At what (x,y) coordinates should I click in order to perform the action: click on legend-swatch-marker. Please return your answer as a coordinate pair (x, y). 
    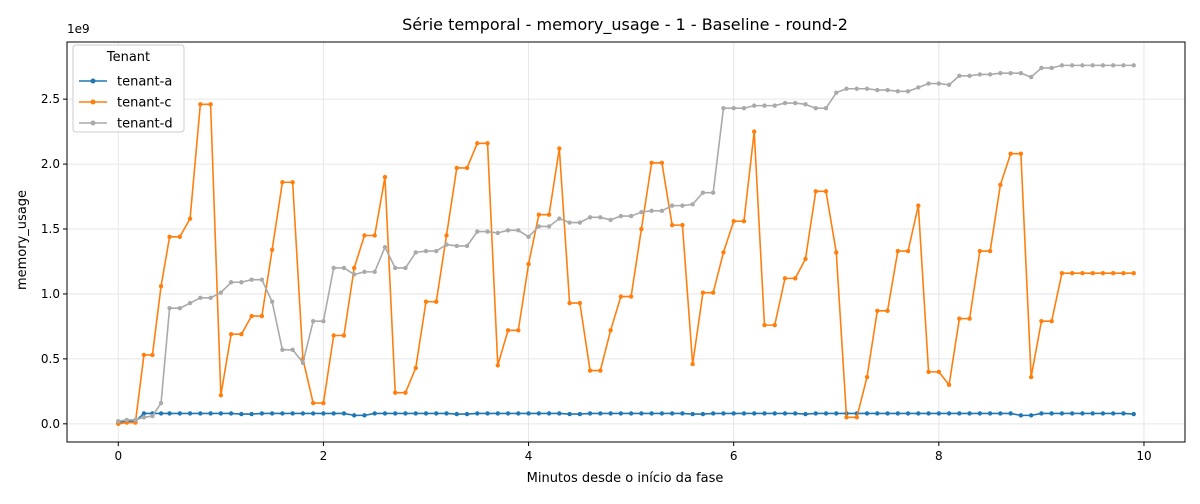
    Looking at the image, I should click on (93, 123).